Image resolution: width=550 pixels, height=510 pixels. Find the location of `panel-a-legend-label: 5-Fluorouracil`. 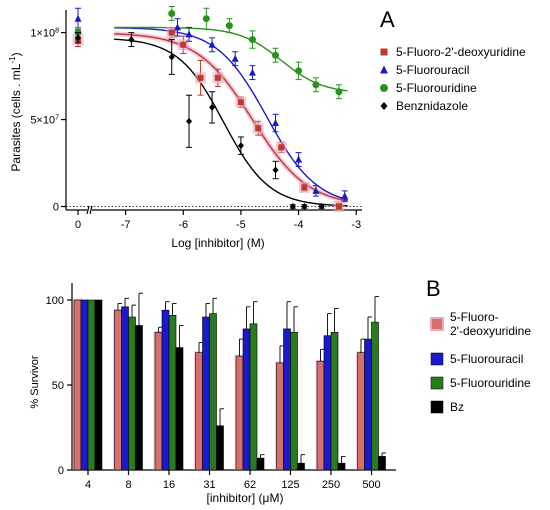

panel-a-legend-label: 5-Fluorouracil is located at coordinates (432, 70).